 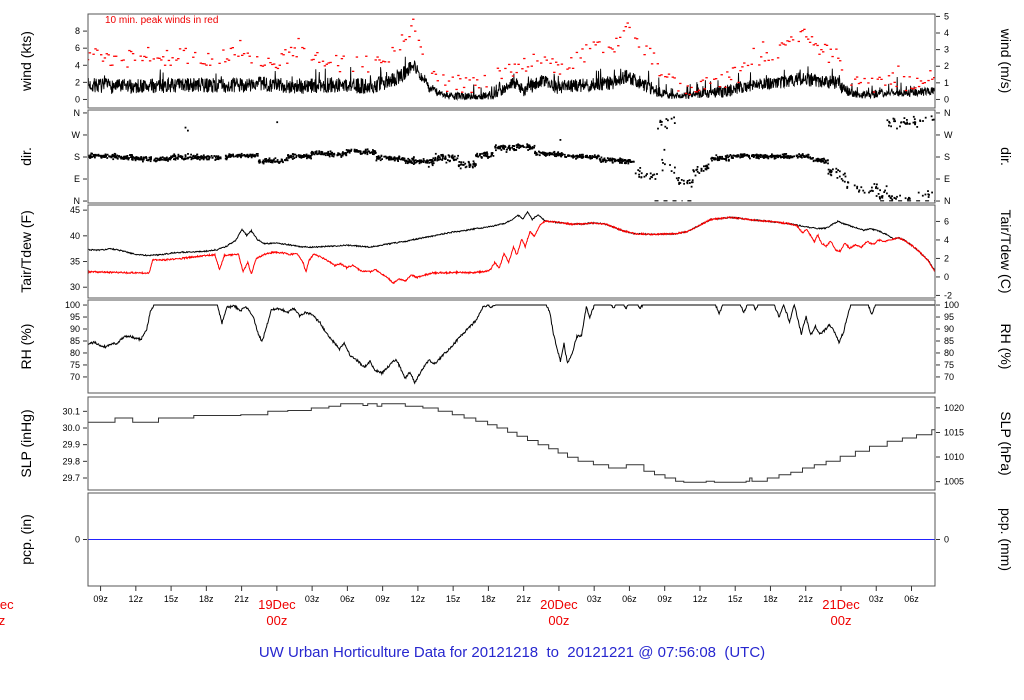 I want to click on slp-panel-left-axis-label: SLP (inHg), so click(x=26, y=443).